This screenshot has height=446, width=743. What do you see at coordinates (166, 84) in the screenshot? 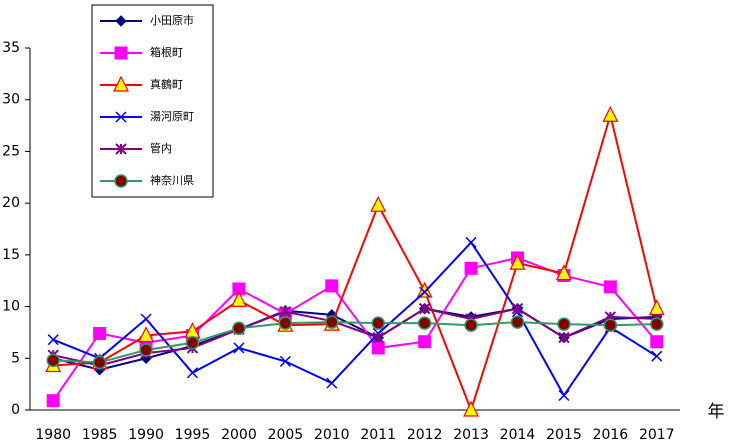
I see `legend-label: 真鶴町` at bounding box center [166, 84].